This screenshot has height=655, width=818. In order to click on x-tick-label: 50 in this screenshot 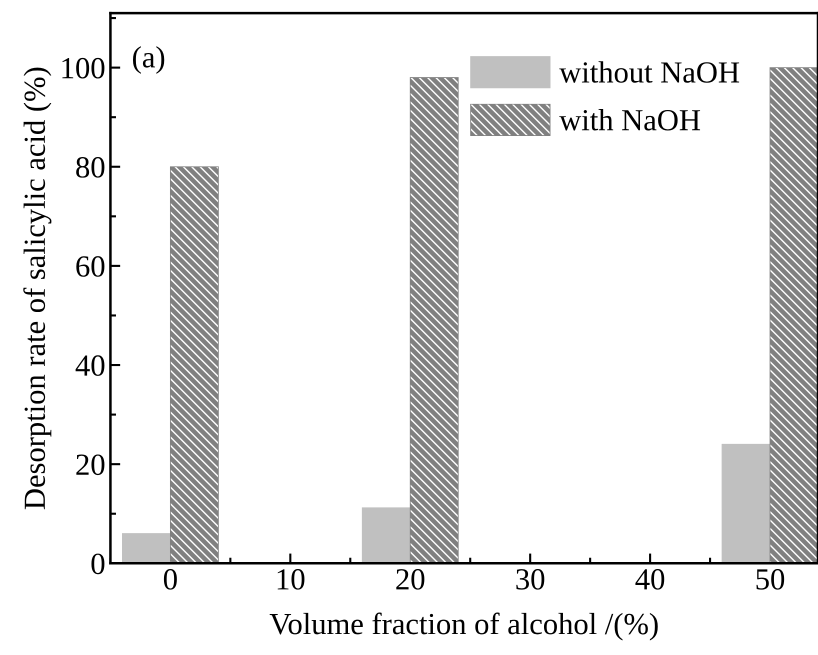, I will do `click(770, 579)`.